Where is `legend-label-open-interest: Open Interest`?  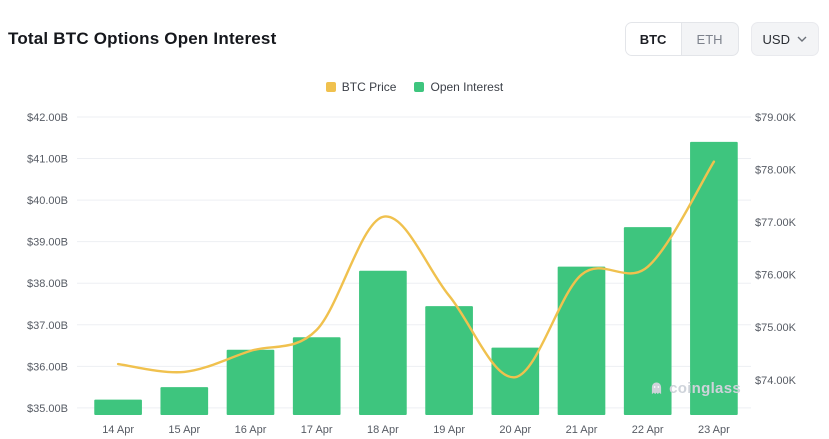
legend-label-open-interest: Open Interest is located at coordinates (467, 87).